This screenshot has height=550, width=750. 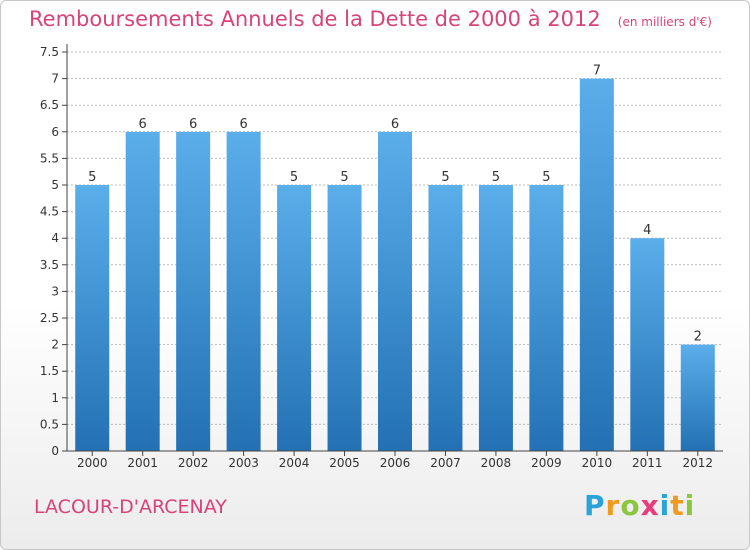 I want to click on bar-2003, so click(x=243, y=291).